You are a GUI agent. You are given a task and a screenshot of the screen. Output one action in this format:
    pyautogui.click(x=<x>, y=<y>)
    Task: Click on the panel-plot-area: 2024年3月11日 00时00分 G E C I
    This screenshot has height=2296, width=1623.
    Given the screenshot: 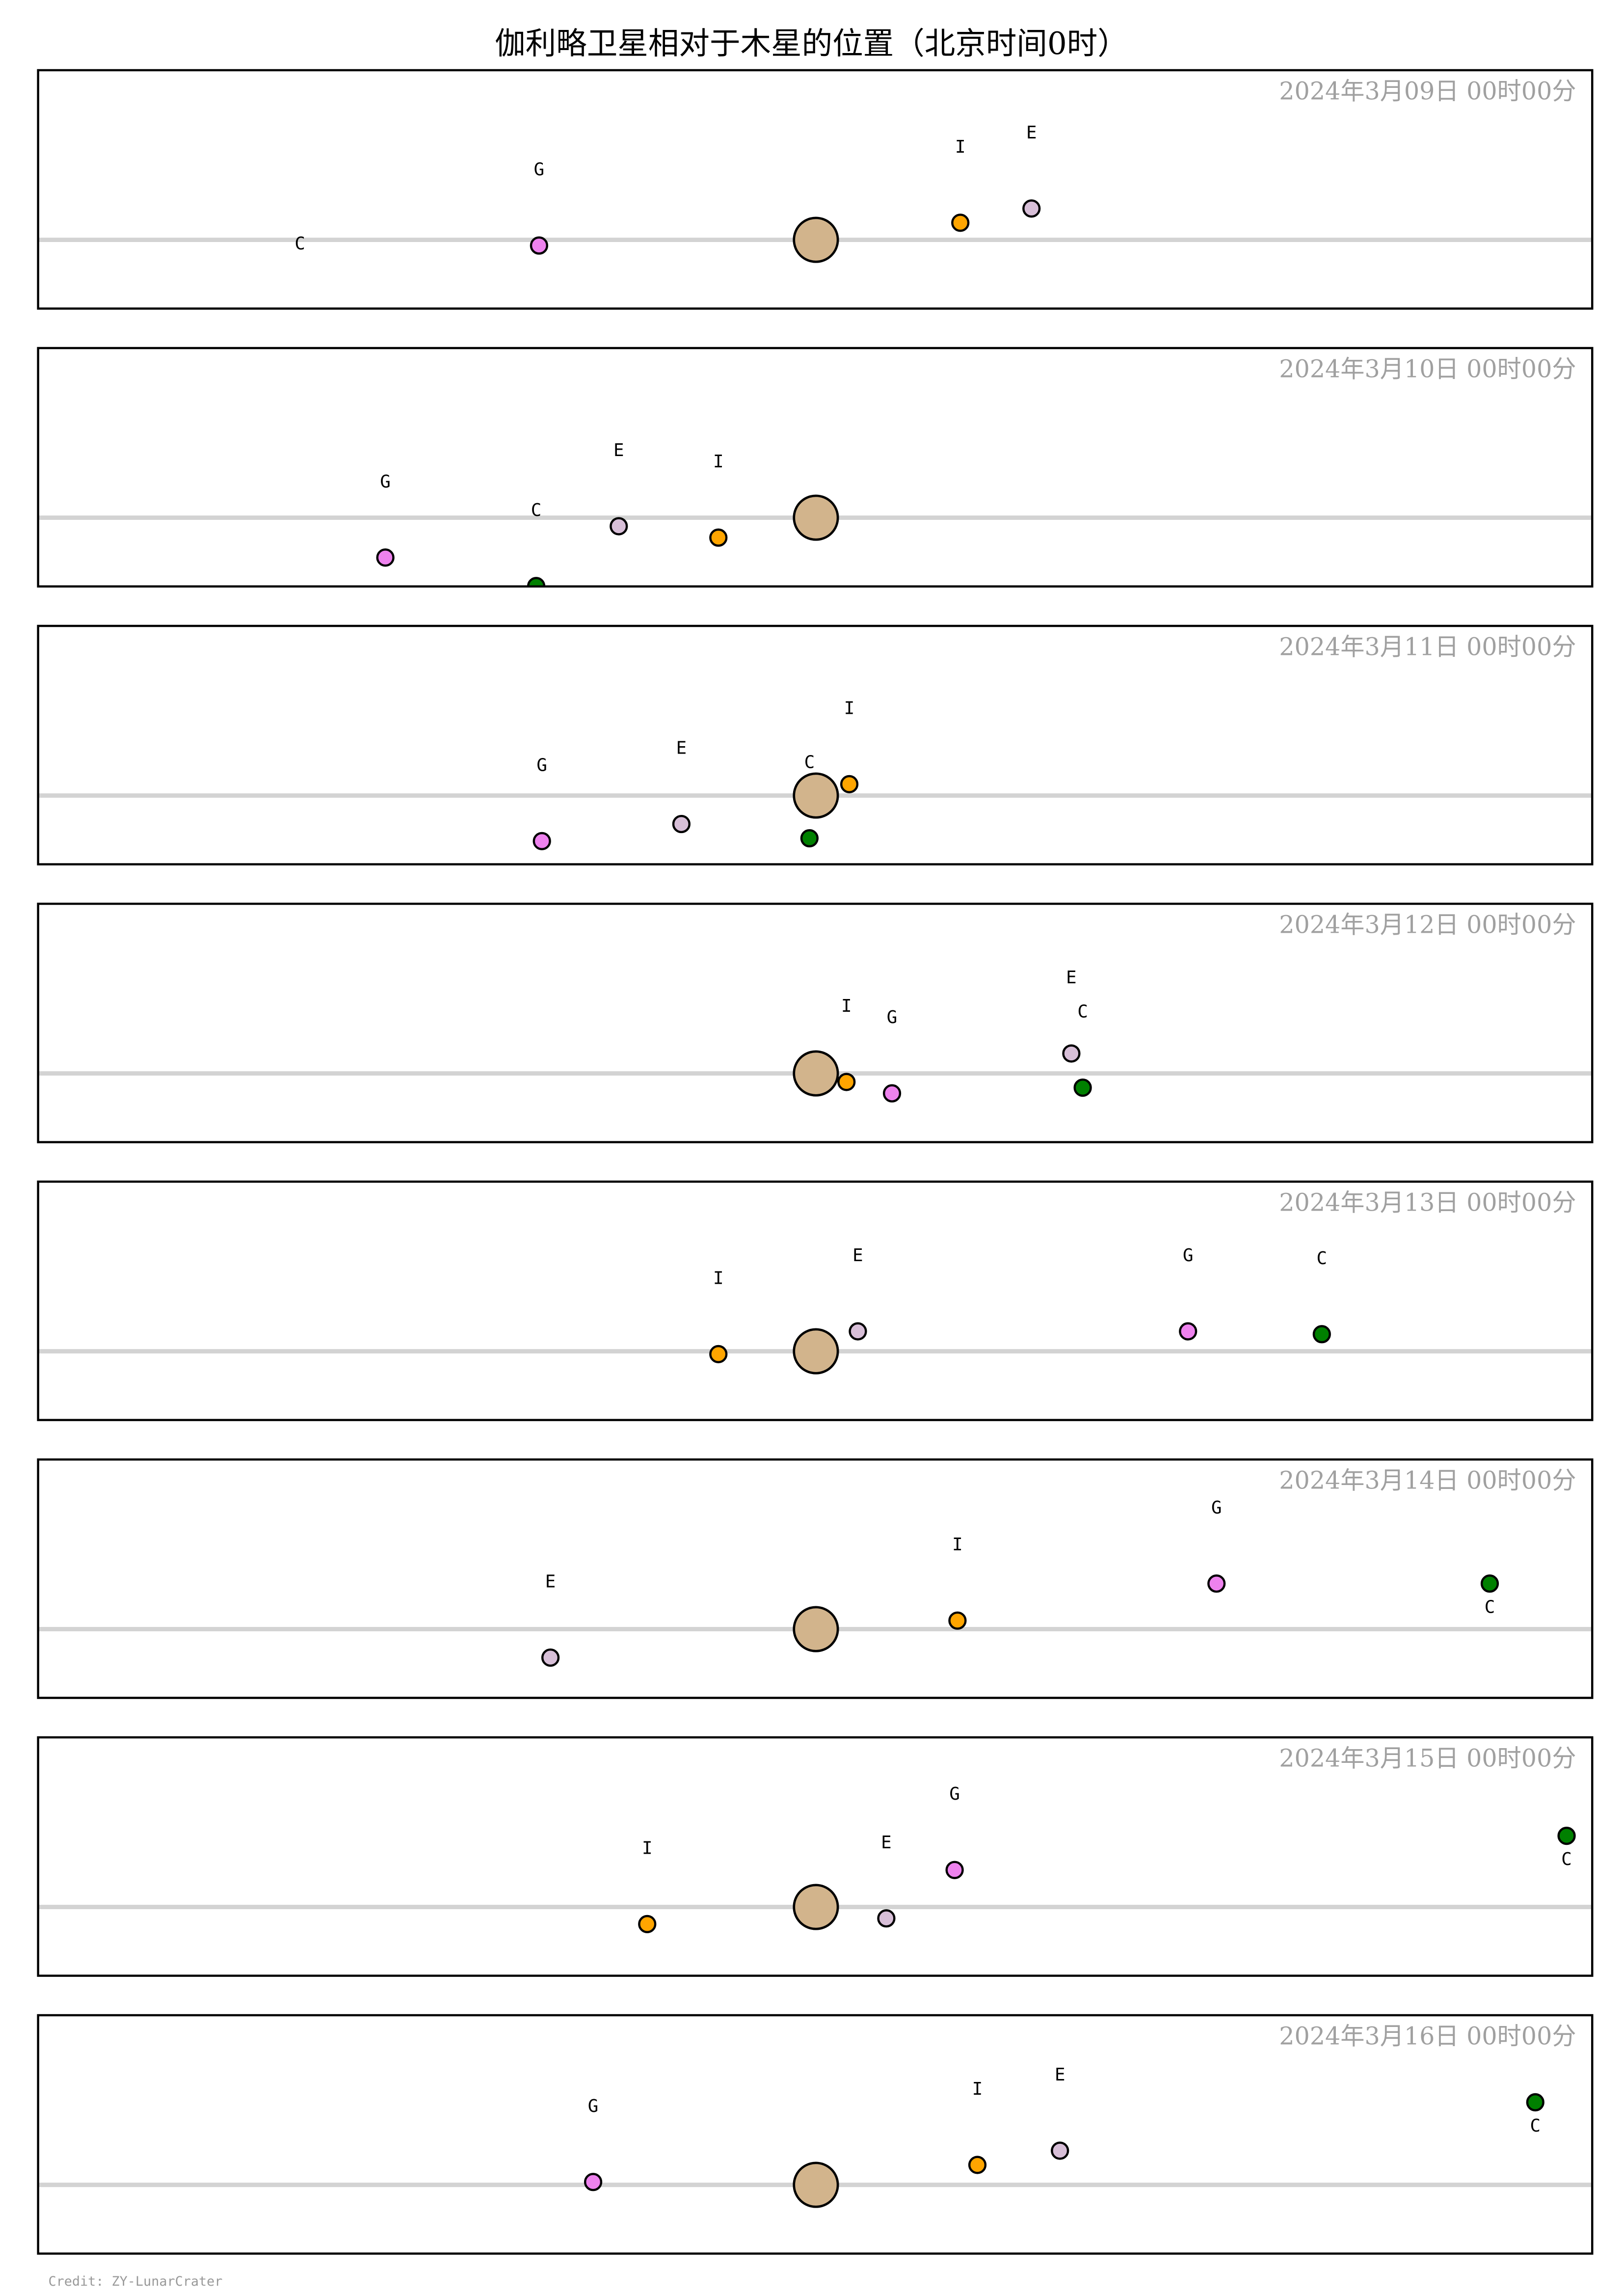 What is the action you would take?
    pyautogui.click(x=815, y=741)
    